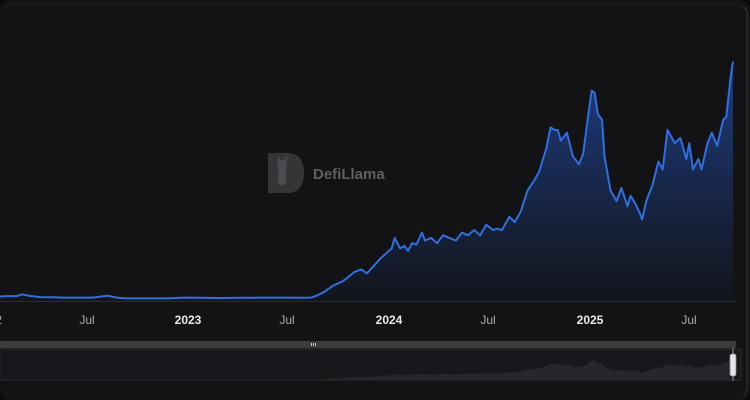  What do you see at coordinates (733, 364) in the screenshot?
I see `resize-handle-icon` at bounding box center [733, 364].